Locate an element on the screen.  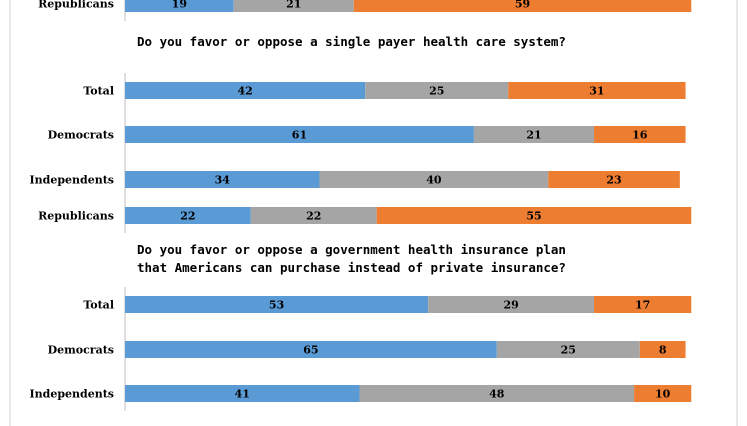
data-label-neither: 29 is located at coordinates (510, 305).